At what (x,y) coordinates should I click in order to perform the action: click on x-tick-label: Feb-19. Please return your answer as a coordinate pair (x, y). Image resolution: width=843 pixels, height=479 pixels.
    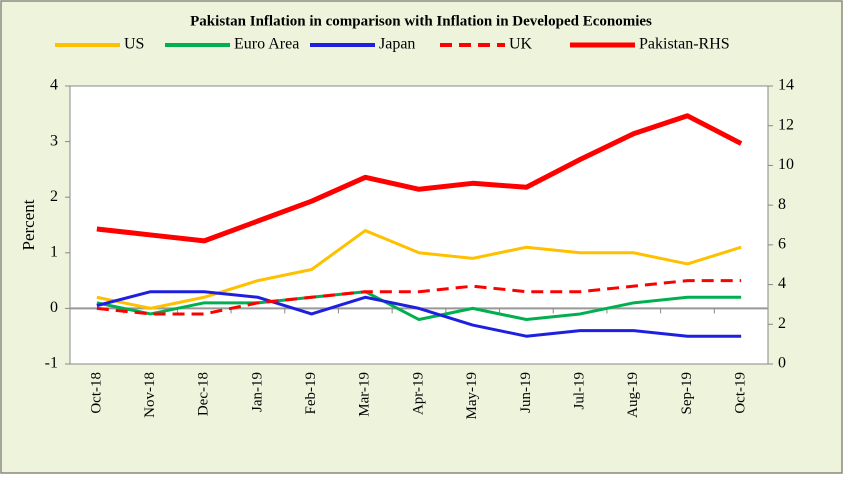
    Looking at the image, I should click on (311, 393).